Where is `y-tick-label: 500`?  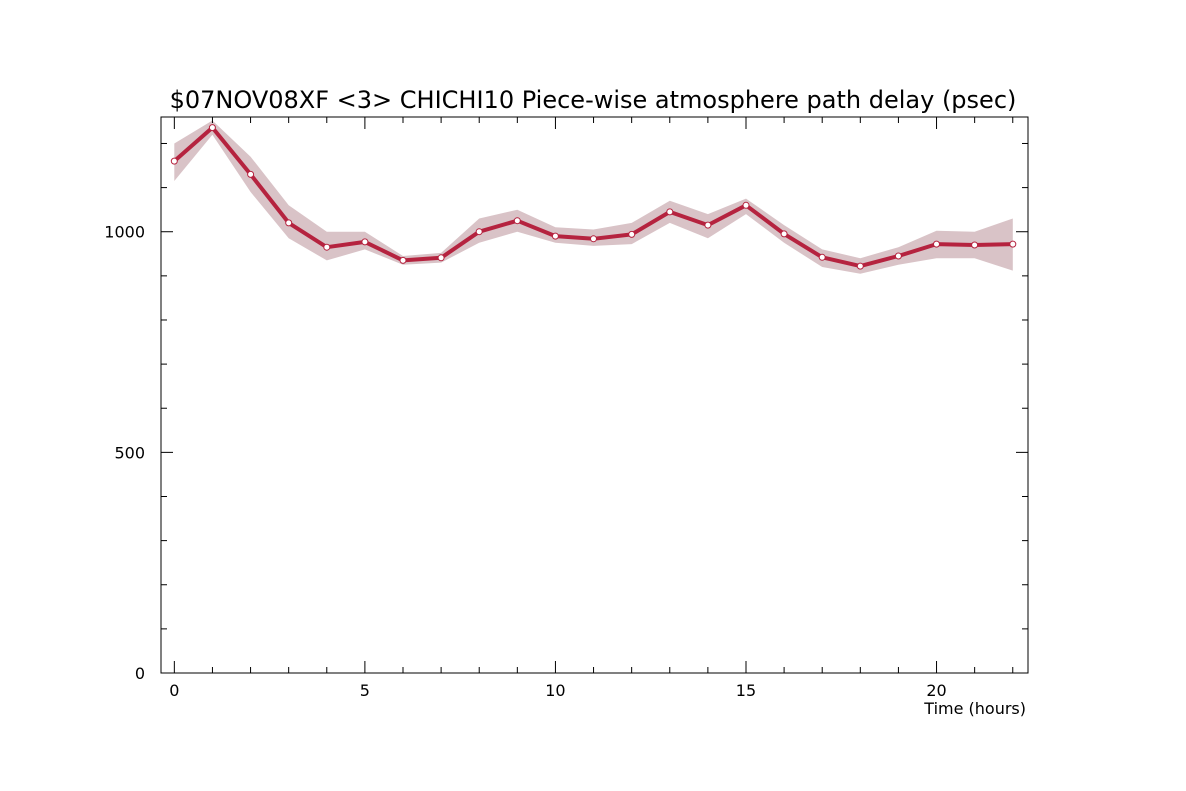
y-tick-label: 500 is located at coordinates (129, 452).